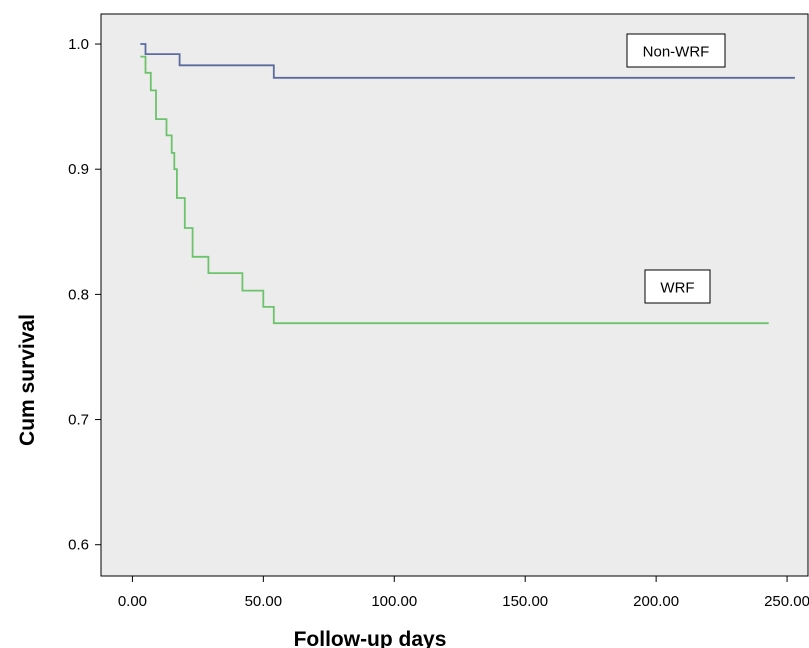 This screenshot has width=809, height=648. Describe the element at coordinates (132, 601) in the screenshot. I see `x-tick-label: 0.00` at that location.